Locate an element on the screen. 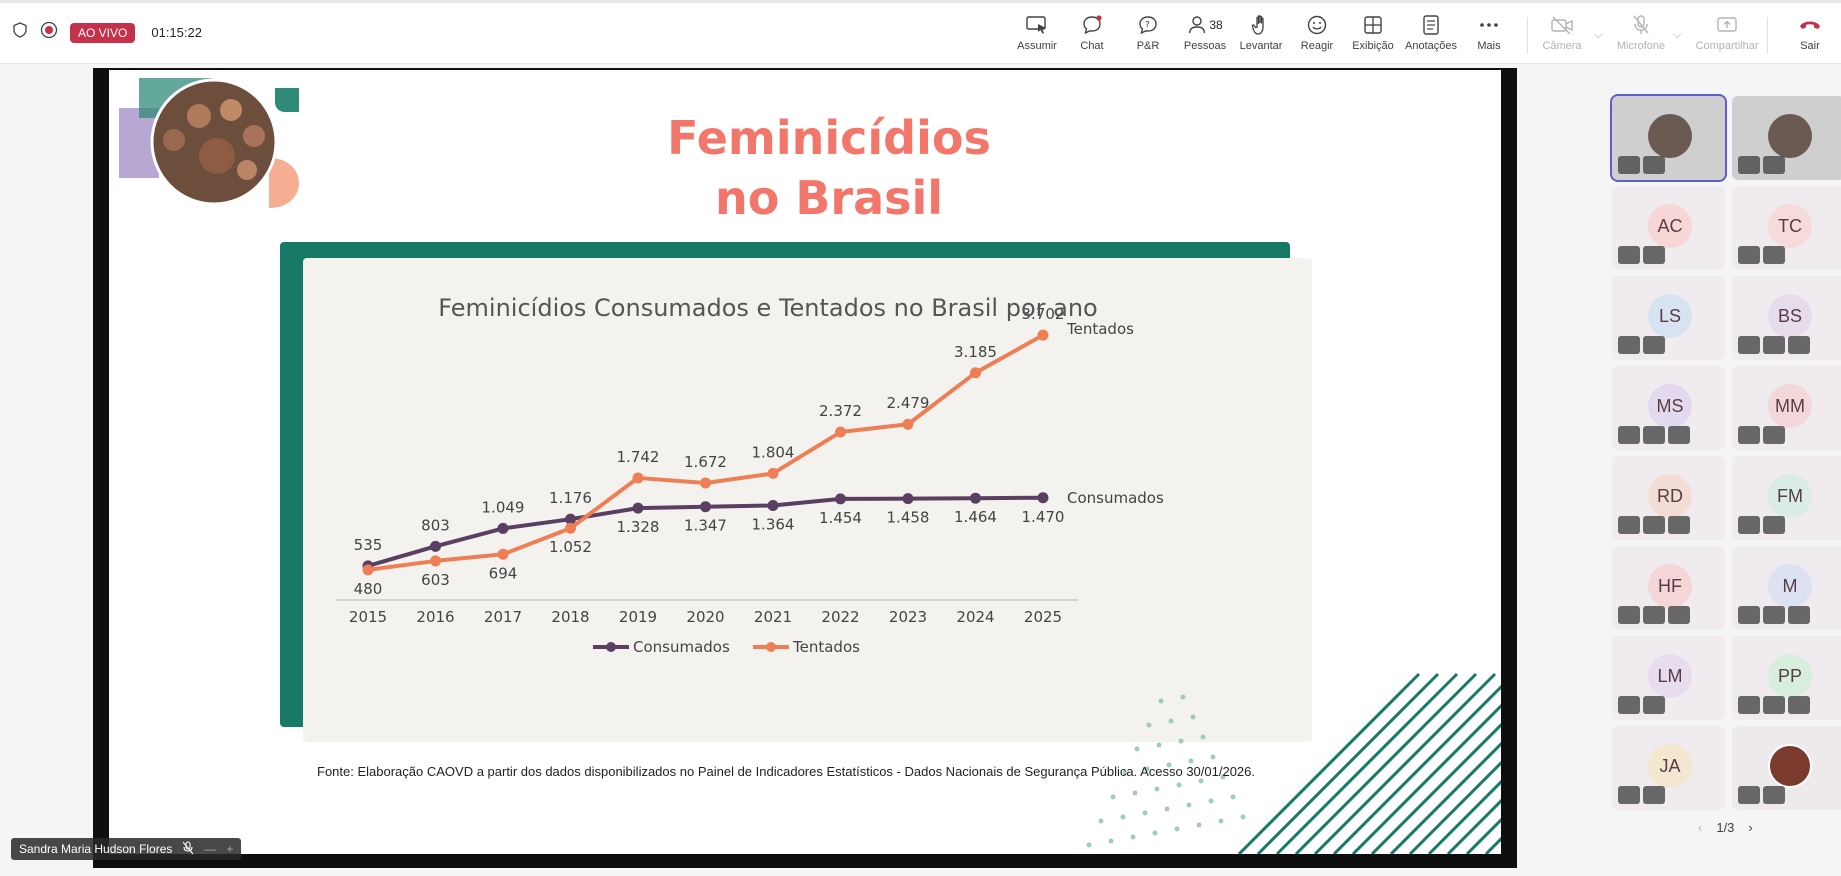  minus-icon: — is located at coordinates (210, 849).